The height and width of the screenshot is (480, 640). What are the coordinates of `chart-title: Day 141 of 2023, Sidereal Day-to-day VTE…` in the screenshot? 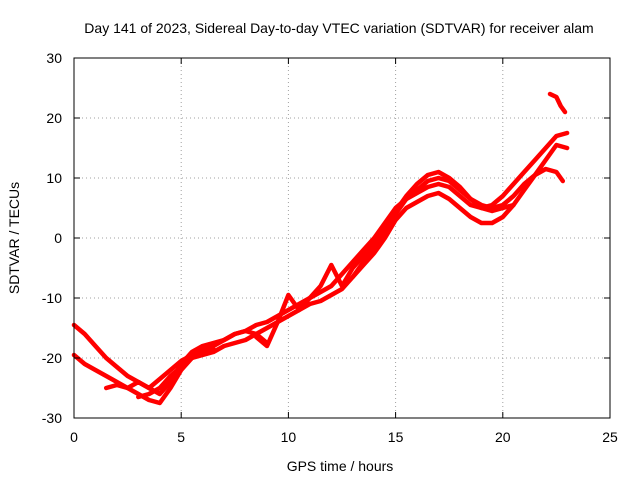 It's located at (338, 28).